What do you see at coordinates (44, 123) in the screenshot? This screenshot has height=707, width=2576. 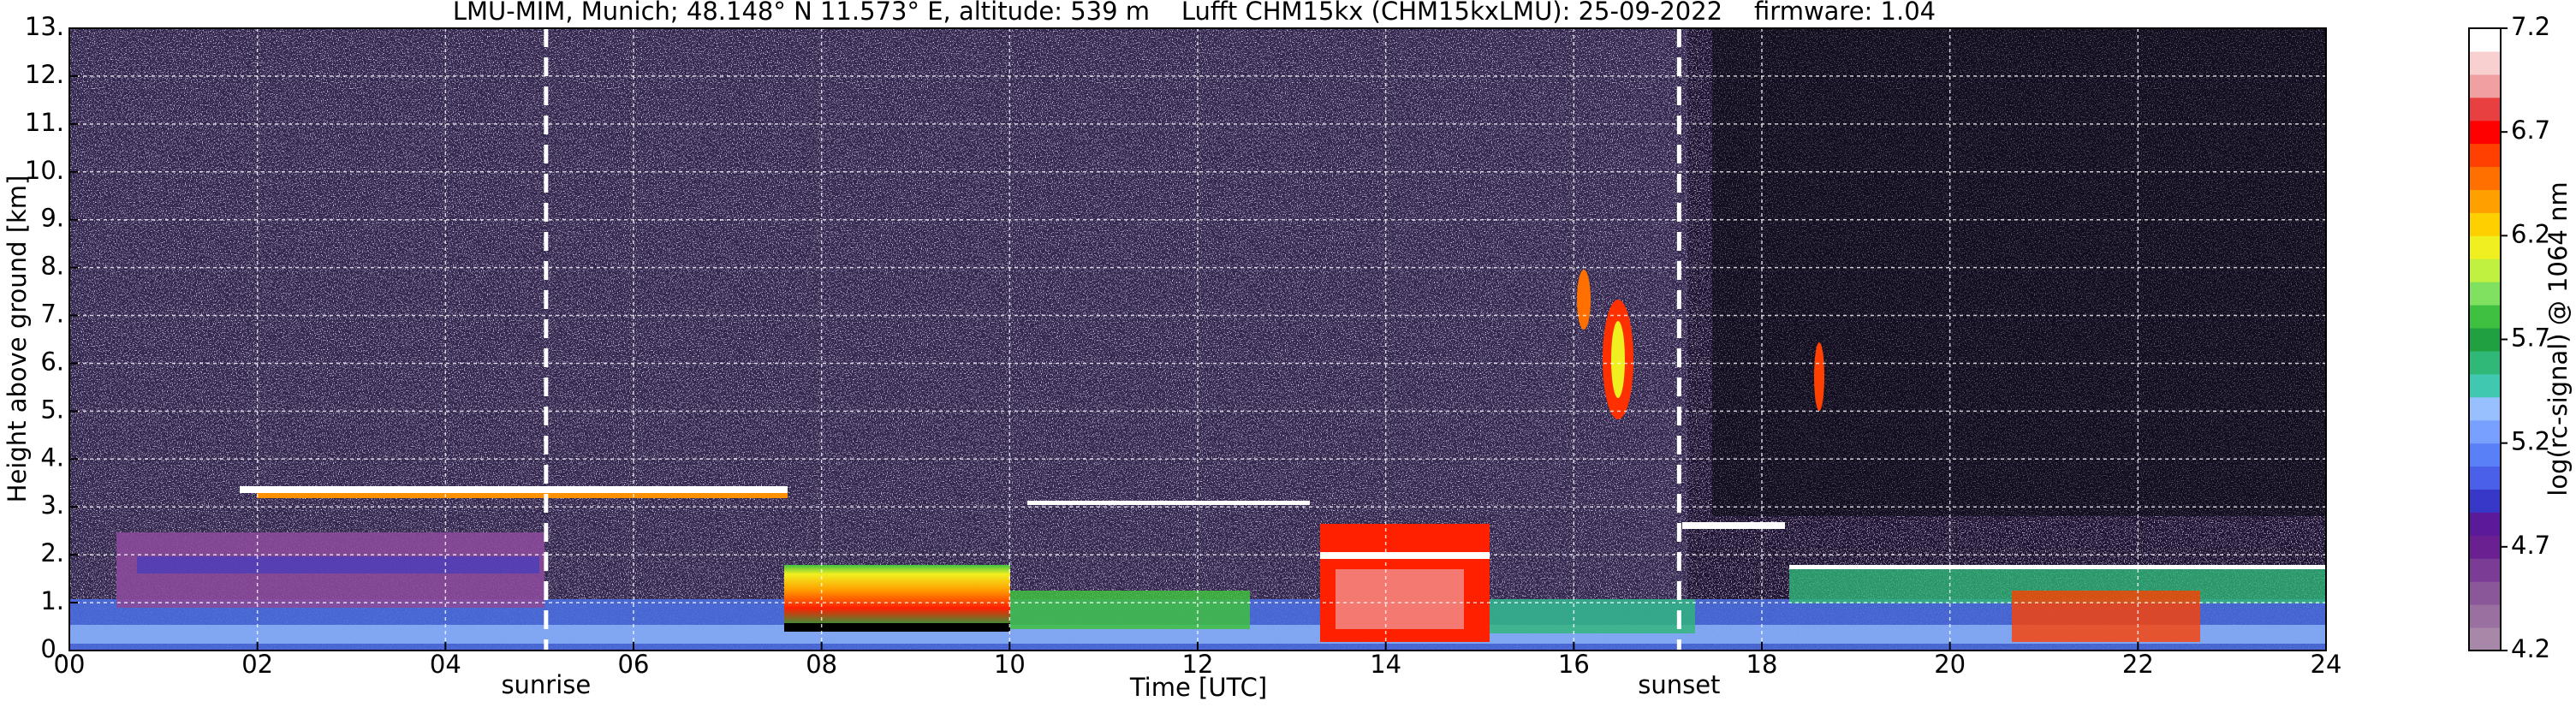 I see `y-tick-label: 11.` at bounding box center [44, 123].